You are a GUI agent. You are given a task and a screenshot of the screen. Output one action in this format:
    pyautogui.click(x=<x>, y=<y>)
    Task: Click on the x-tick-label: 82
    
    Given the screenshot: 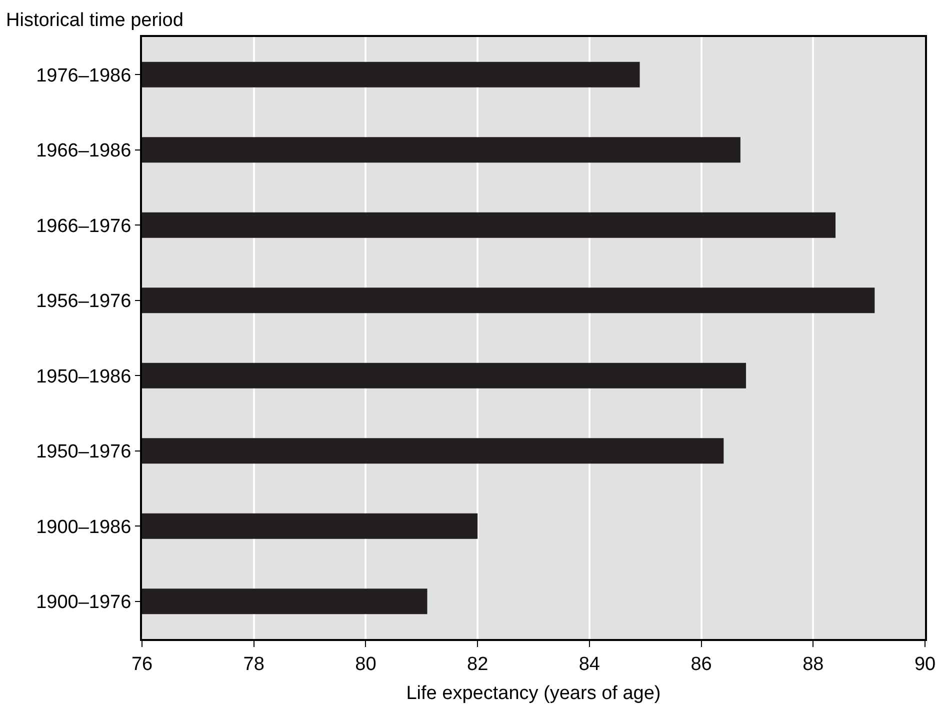 What is the action you would take?
    pyautogui.click(x=477, y=664)
    